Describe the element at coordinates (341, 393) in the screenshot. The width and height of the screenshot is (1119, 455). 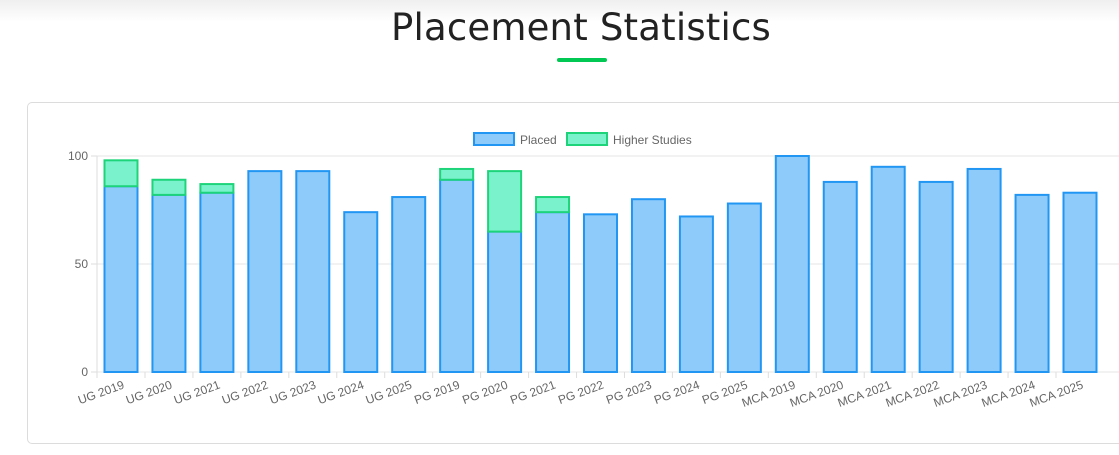
I see `x-tick-label: UG 2024` at that location.